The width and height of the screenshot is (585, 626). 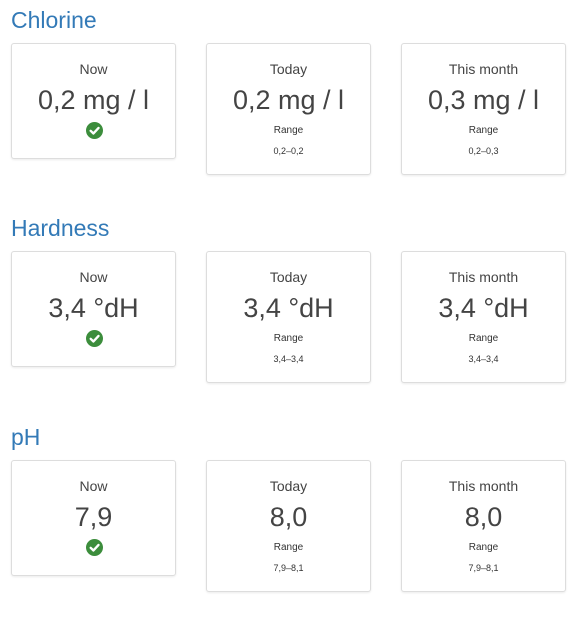 I want to click on card-value: 0,3 mg / l, so click(x=483, y=100).